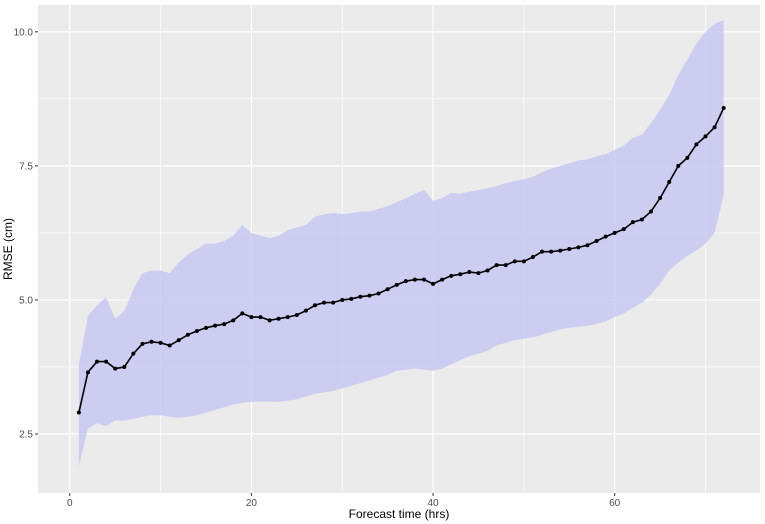 The height and width of the screenshot is (524, 765). Describe the element at coordinates (26, 166) in the screenshot. I see `y-tick-label: 7.5` at that location.